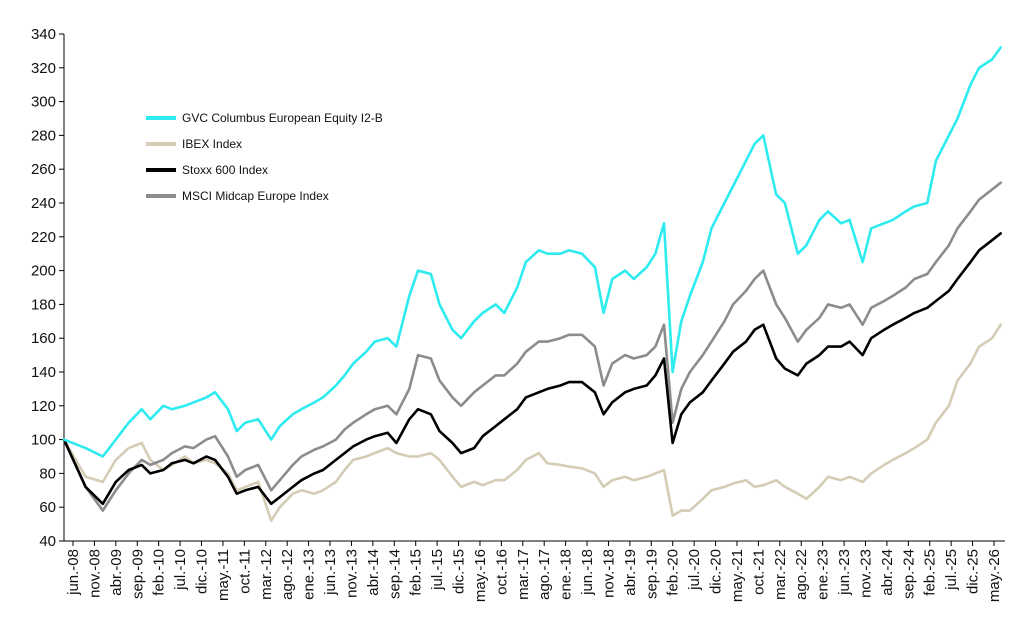 The image size is (1030, 640). Describe the element at coordinates (255, 196) in the screenshot. I see `legend-label: MSCI Midcap Europe Index` at that location.